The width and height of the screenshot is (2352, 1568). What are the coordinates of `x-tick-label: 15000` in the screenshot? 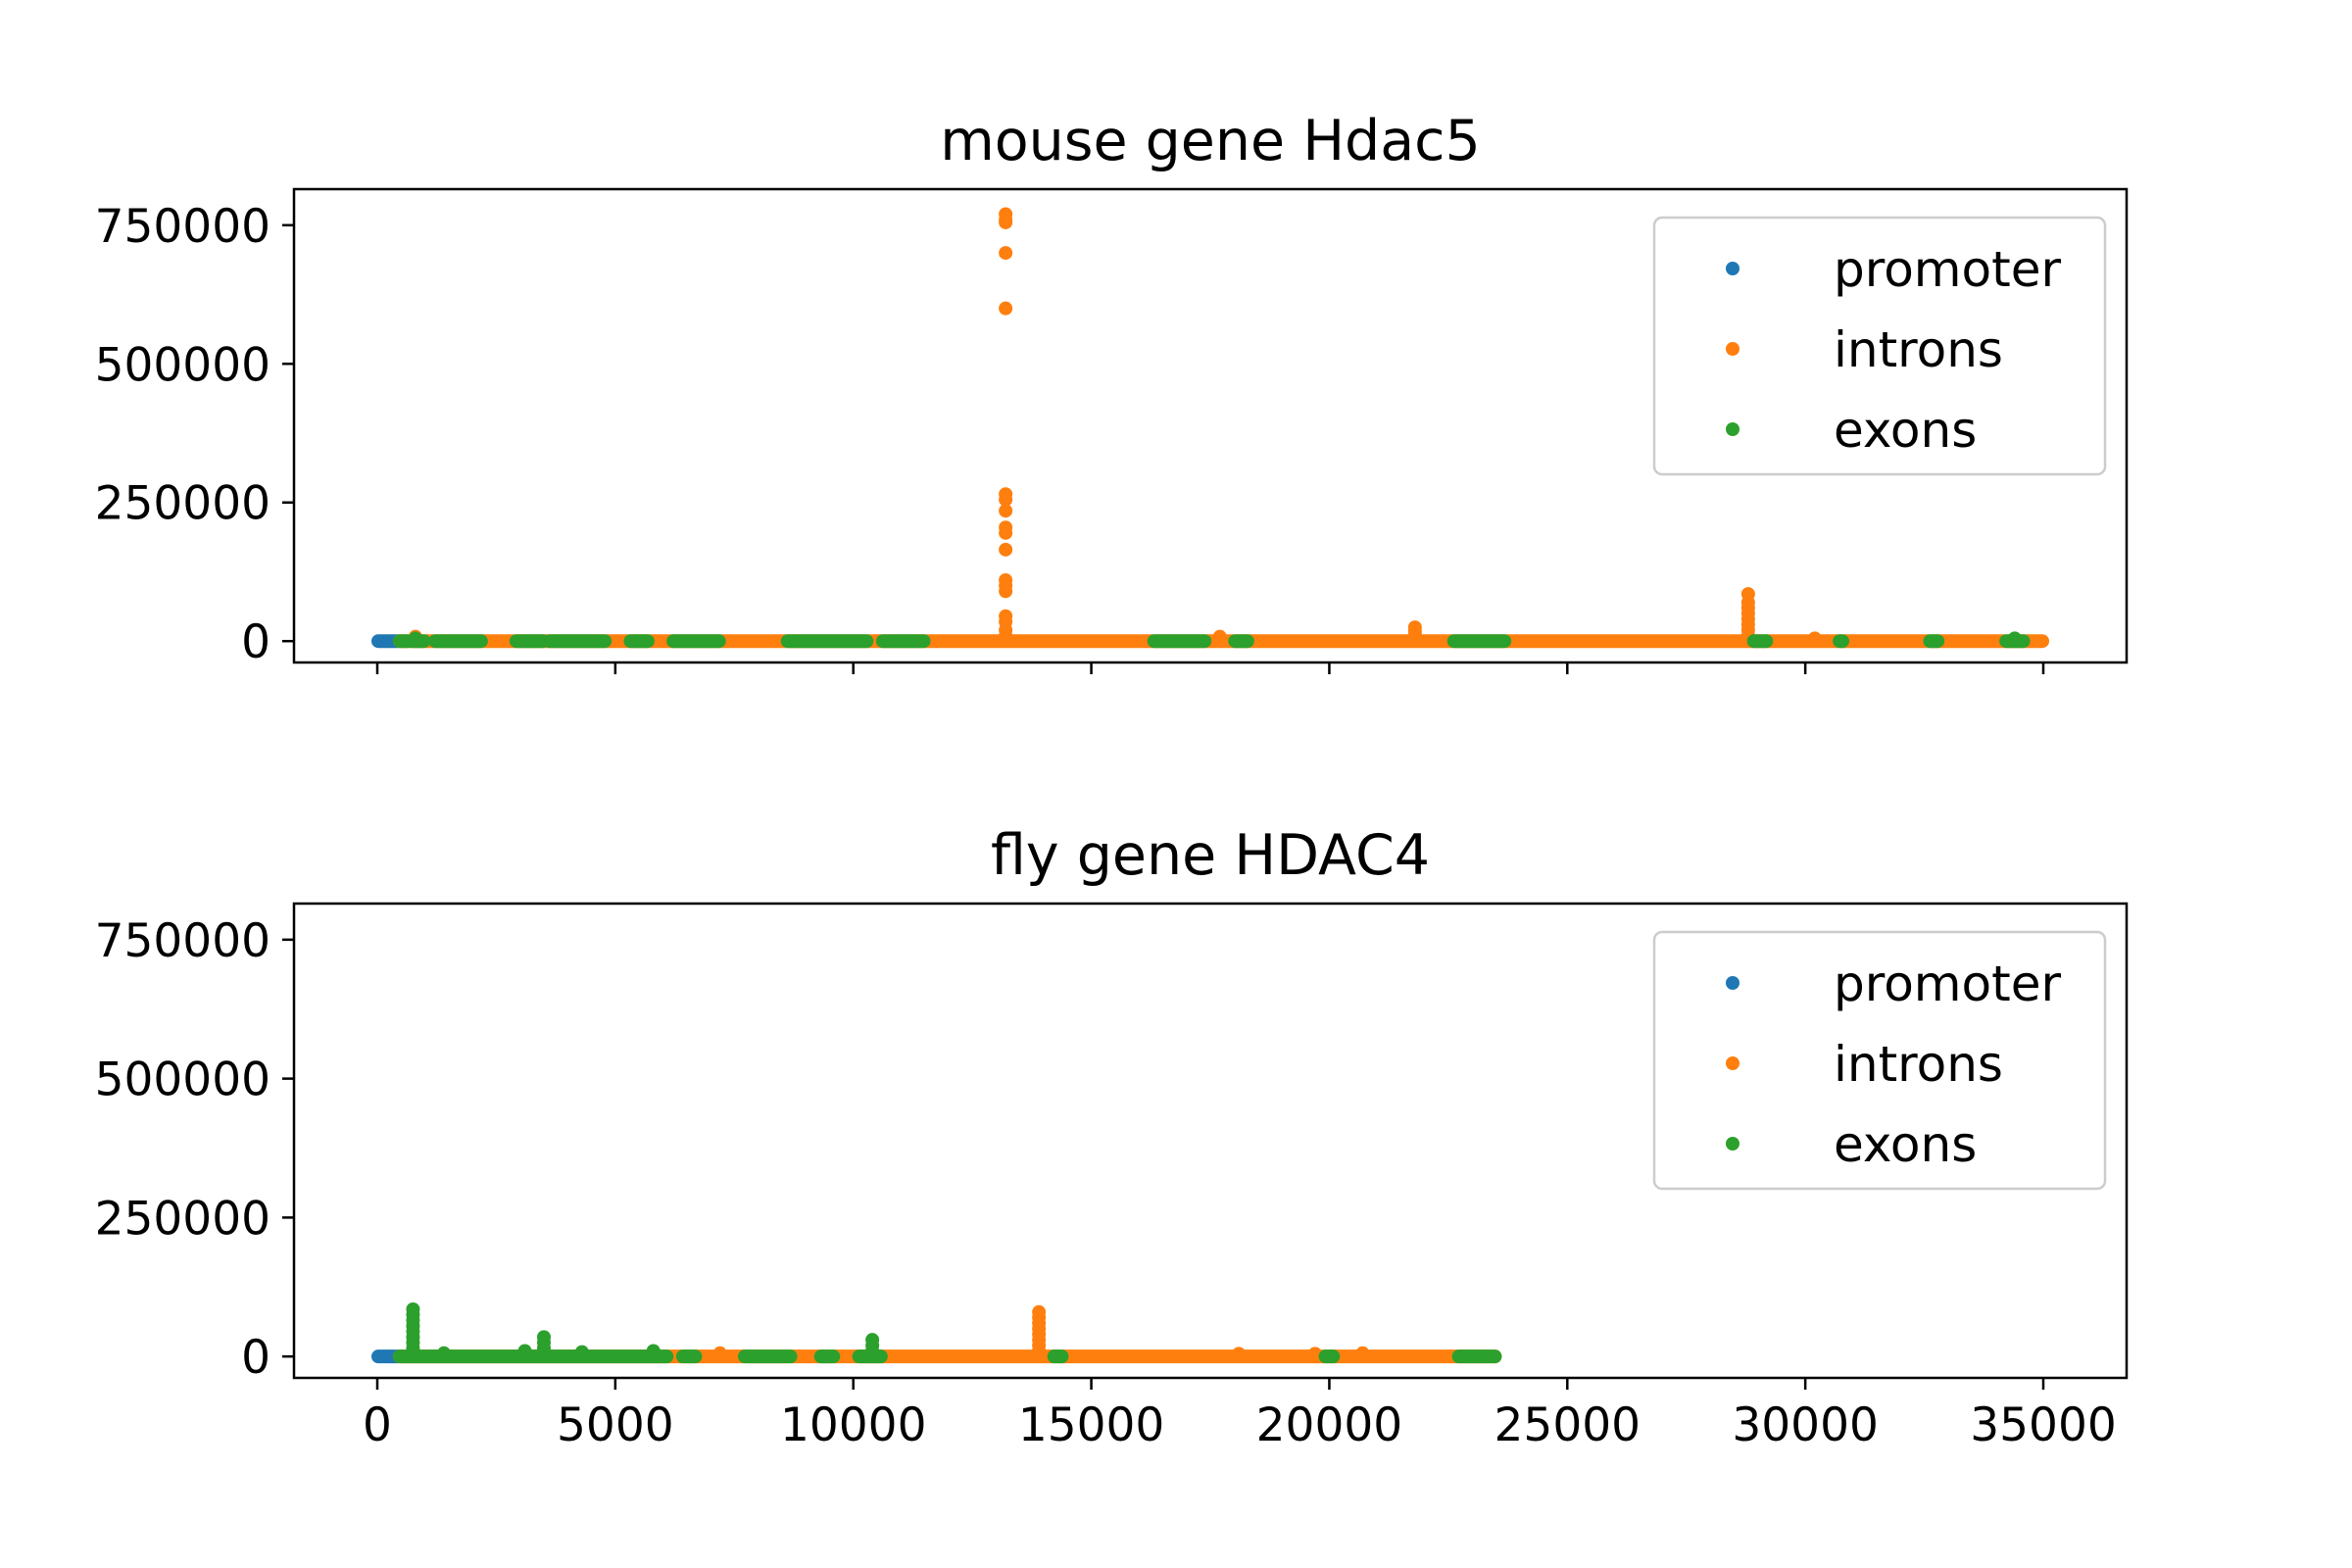 It's located at (1091, 1425).